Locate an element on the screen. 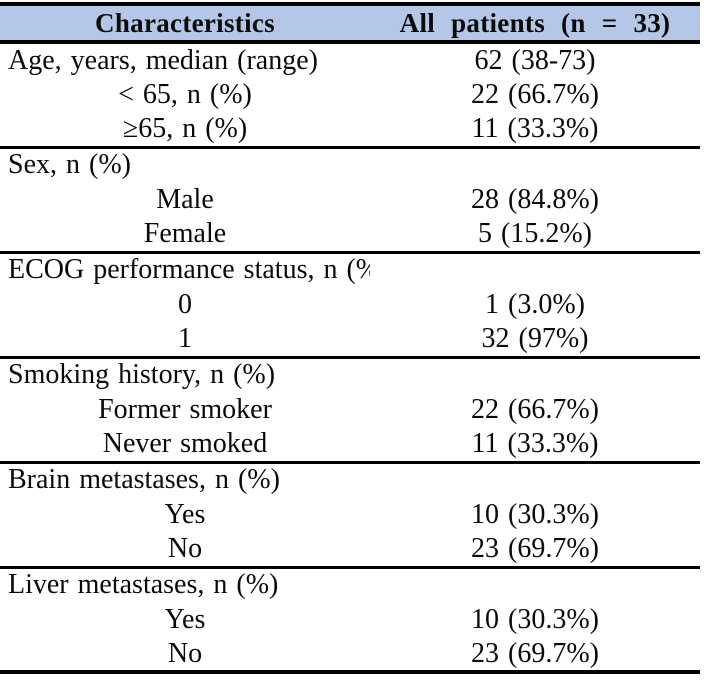  table-header: Characteristics All patients (n = 33) is located at coordinates (350, 24).